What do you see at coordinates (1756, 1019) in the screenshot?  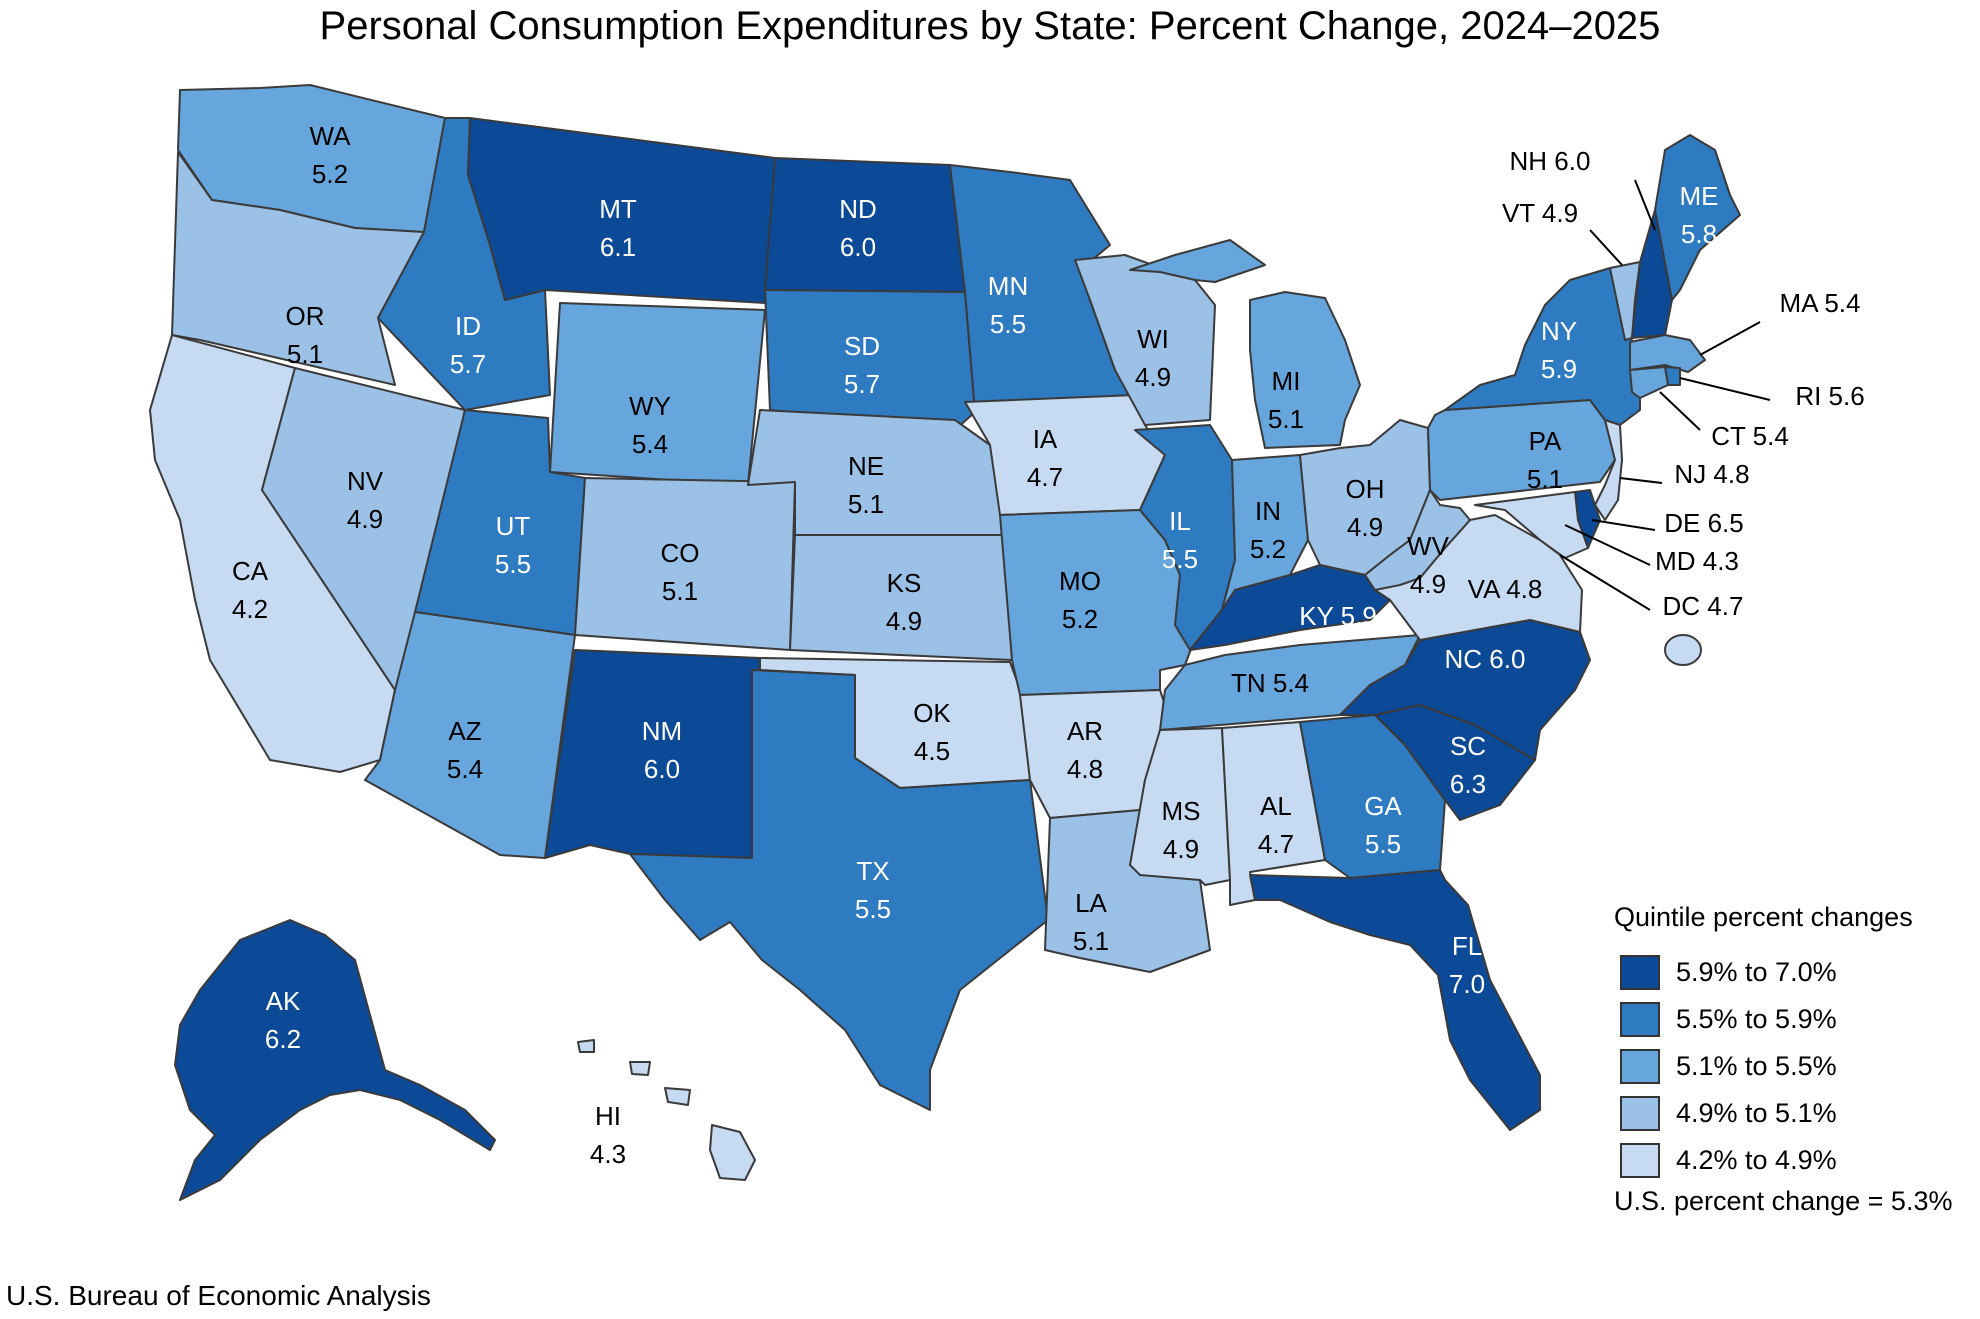 I see `legend-label: 5.5% to 5.9%` at bounding box center [1756, 1019].